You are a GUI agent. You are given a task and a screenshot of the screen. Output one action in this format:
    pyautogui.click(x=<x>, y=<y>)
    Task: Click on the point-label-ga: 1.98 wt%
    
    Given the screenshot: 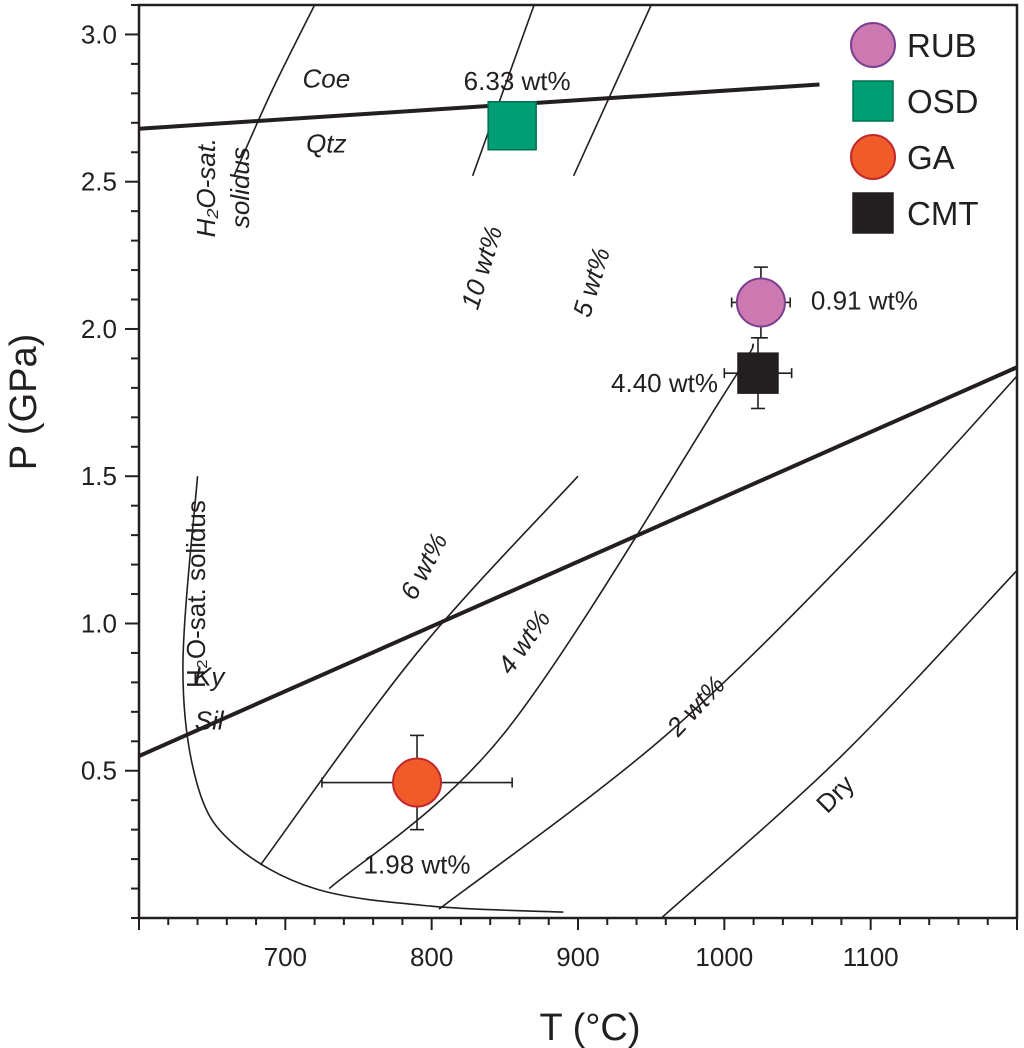 What is the action you would take?
    pyautogui.click(x=417, y=865)
    